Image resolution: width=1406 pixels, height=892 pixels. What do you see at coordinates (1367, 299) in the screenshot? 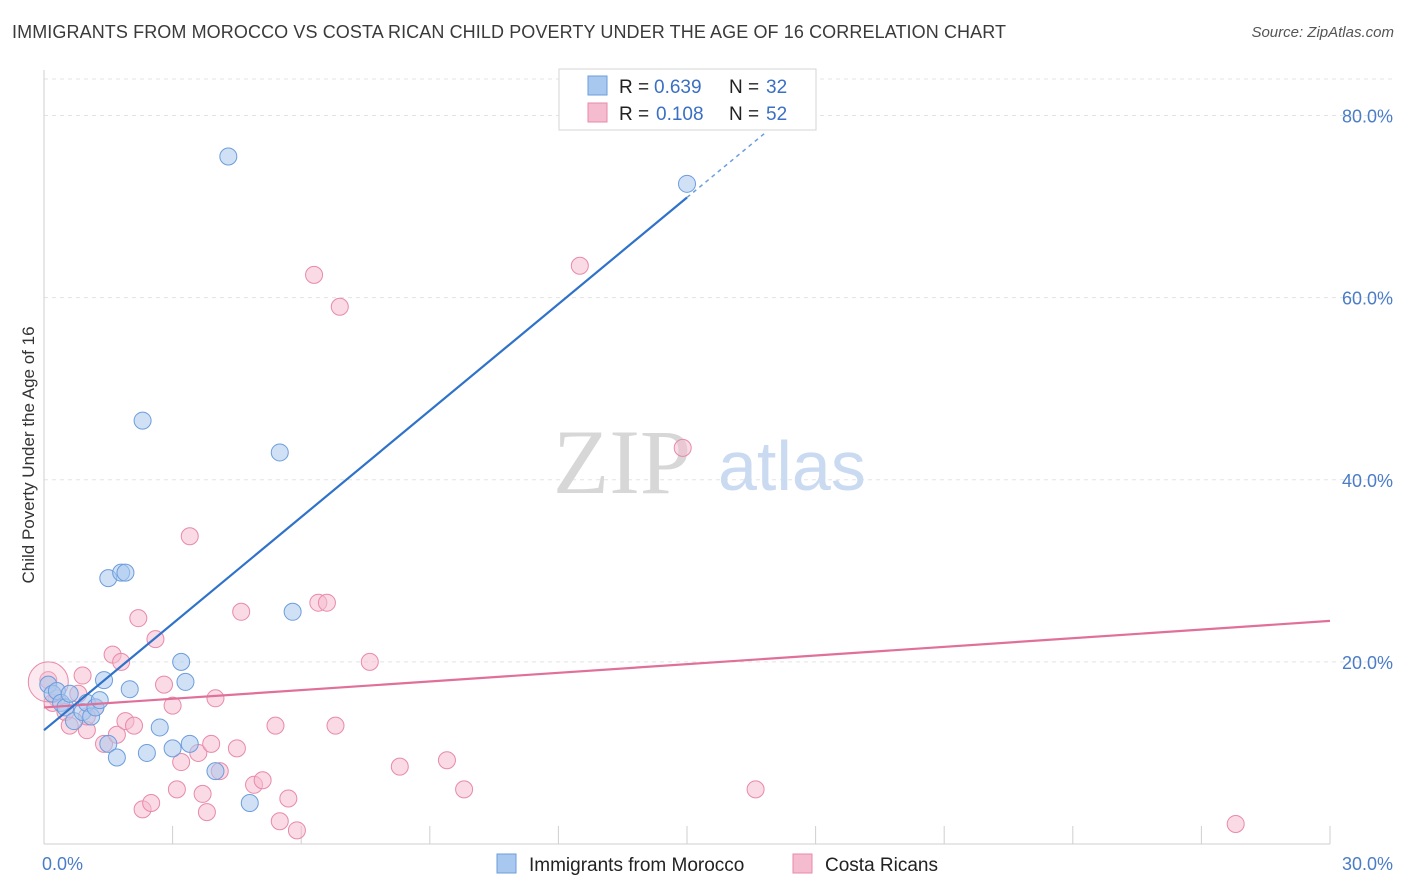
I see `y-tick-label-2: 60.0%` at bounding box center [1367, 299].